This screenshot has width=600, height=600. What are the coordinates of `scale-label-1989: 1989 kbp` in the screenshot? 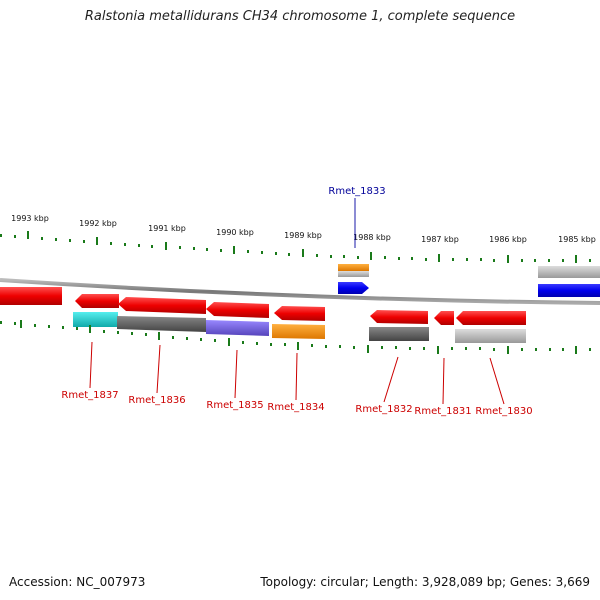 It's located at (303, 235).